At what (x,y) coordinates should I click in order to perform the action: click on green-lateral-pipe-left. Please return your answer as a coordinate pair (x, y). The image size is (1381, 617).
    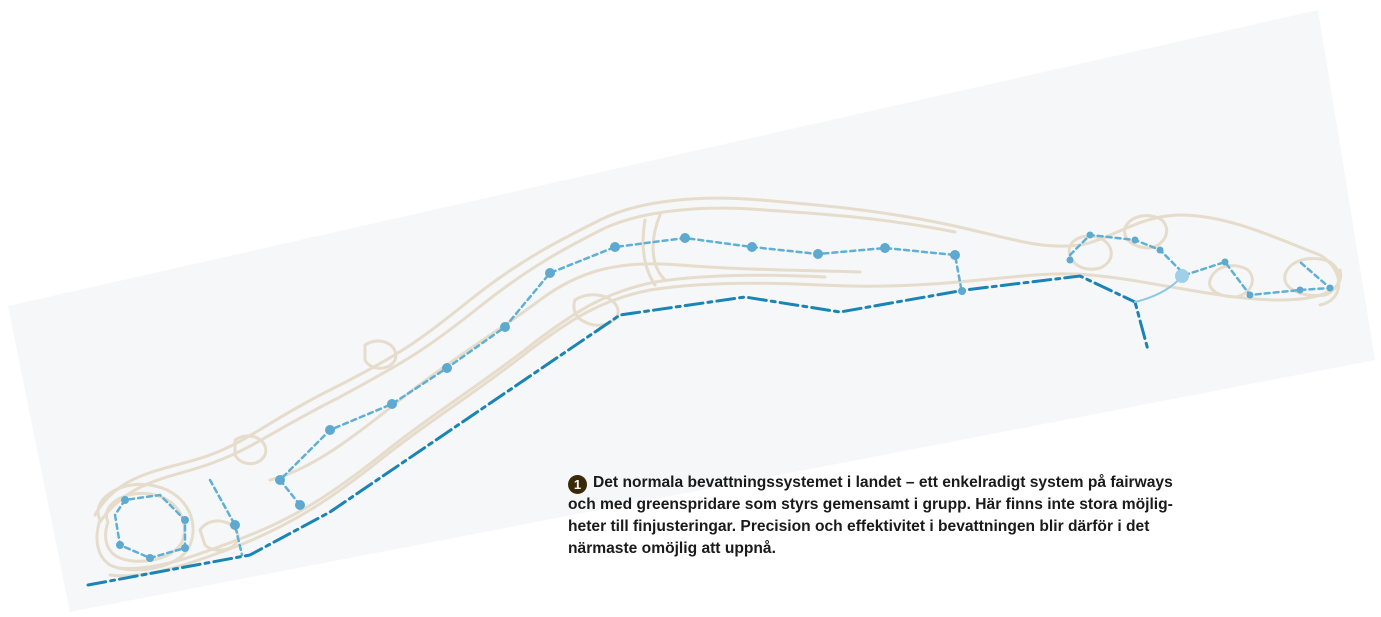
    Looking at the image, I should click on (150, 526).